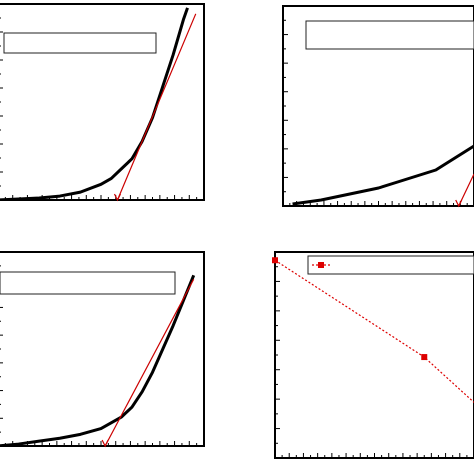 This screenshot has width=474, height=474. Describe the element at coordinates (374, 331) in the screenshot. I see `dotted-series-line` at that location.